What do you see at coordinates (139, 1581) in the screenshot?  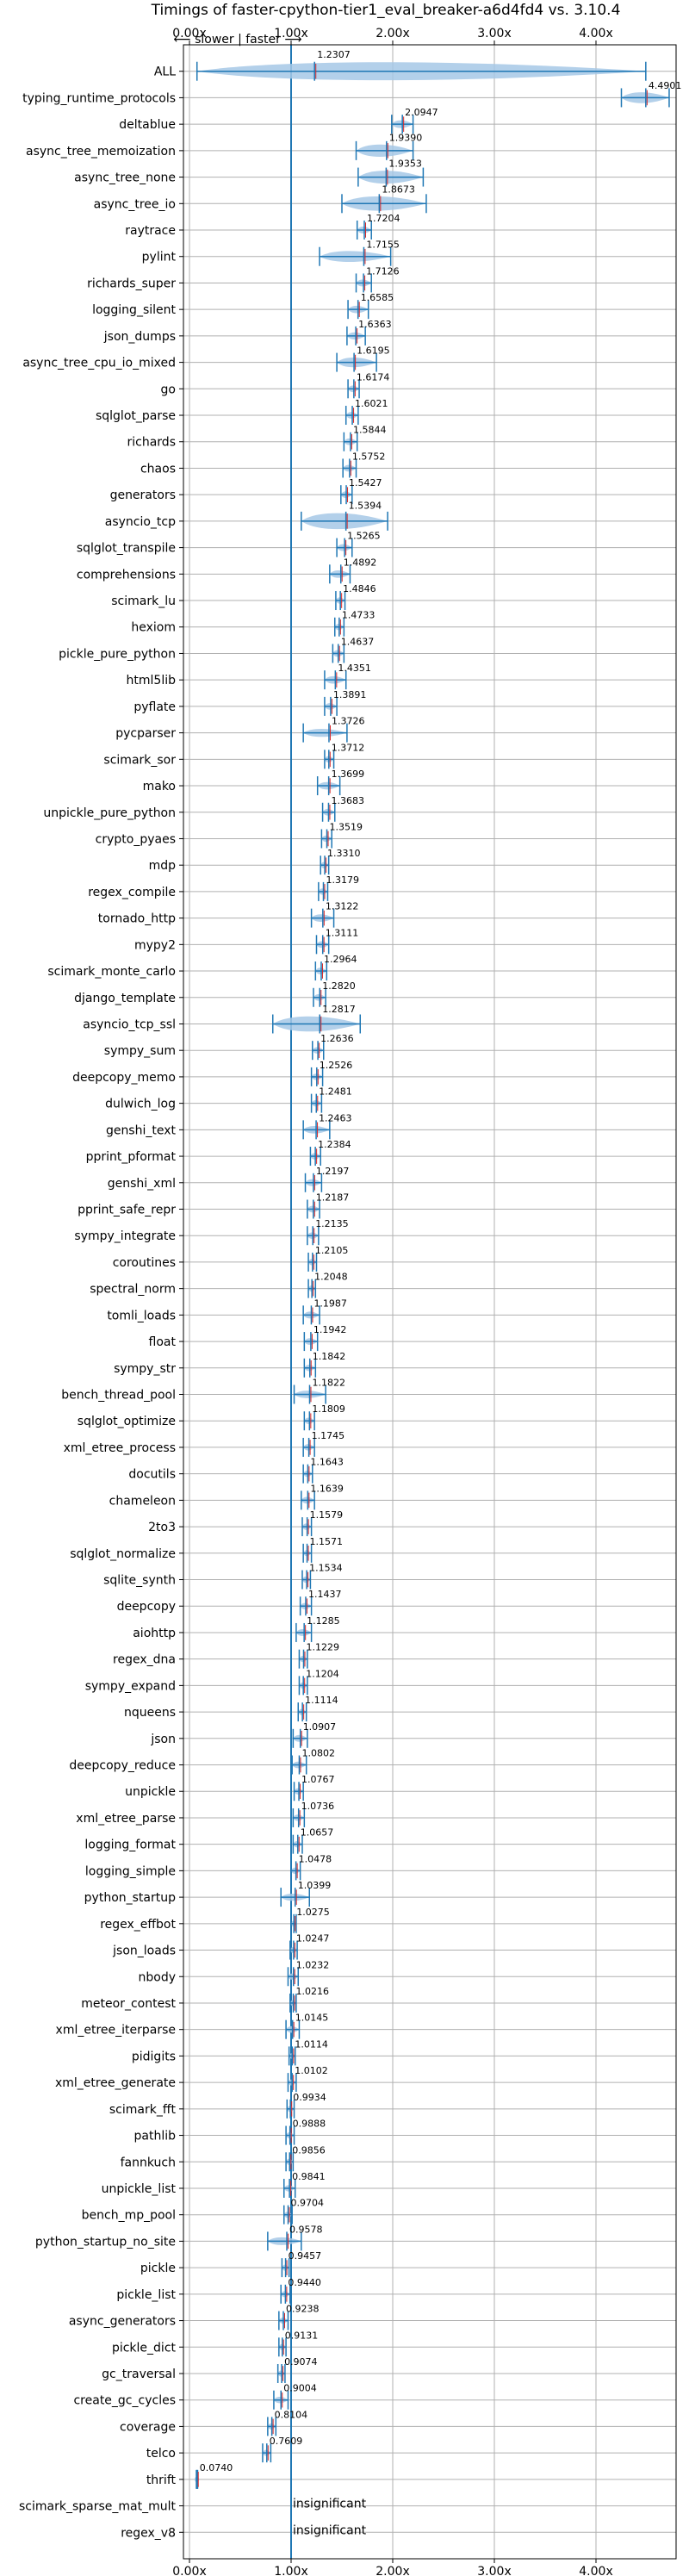 I see `category-label: sqlite_synth` at bounding box center [139, 1581].